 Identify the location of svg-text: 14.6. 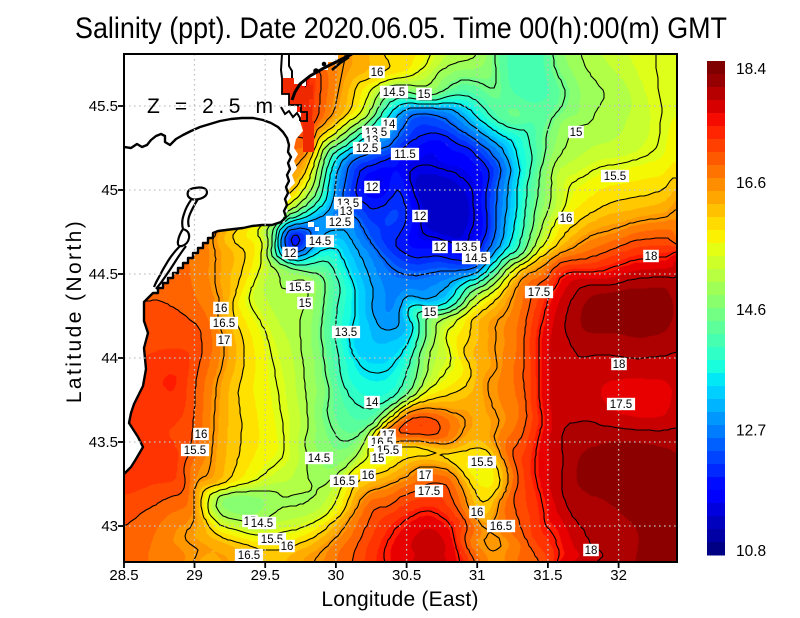
(751, 310).